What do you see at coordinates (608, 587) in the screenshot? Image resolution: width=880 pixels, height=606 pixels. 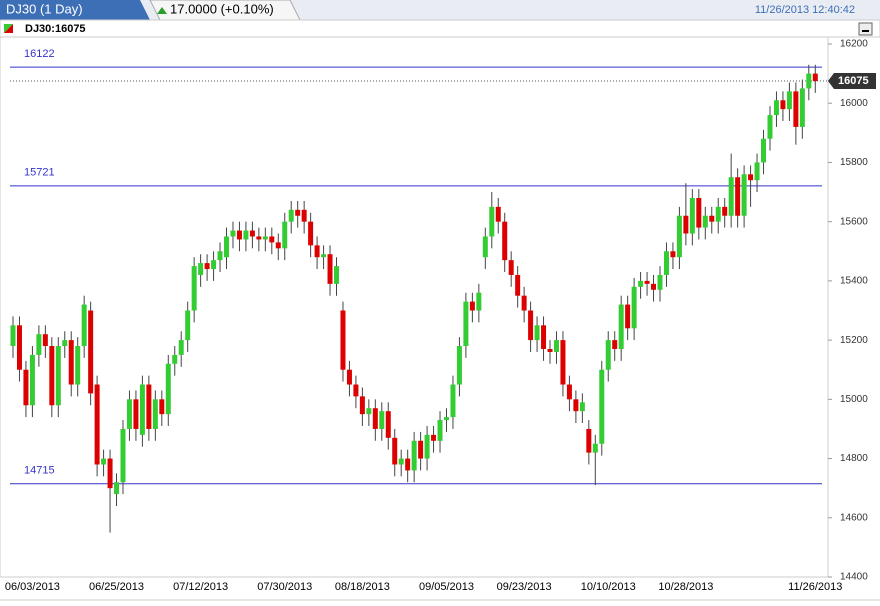 I see `x-tick-label: 10/10/2013` at bounding box center [608, 587].